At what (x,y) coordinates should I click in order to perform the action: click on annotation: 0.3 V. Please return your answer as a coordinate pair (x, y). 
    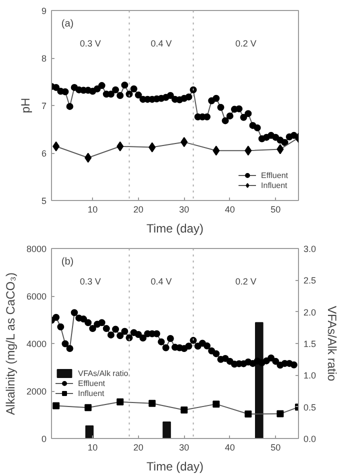
    Looking at the image, I should click on (90, 43).